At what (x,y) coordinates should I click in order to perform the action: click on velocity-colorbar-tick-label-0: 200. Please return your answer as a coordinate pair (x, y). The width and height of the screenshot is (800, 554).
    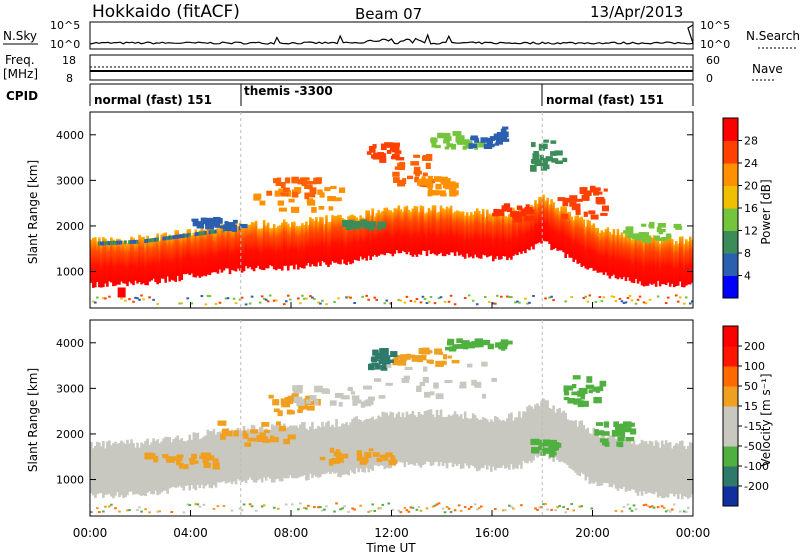
    Looking at the image, I should click on (754, 346).